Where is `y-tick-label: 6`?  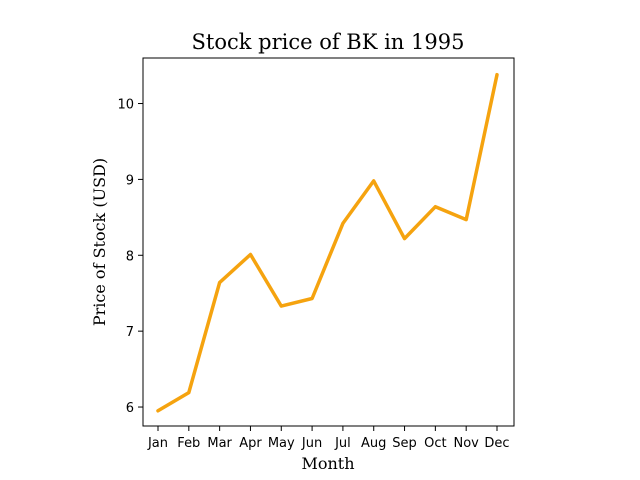 y-tick-label: 6 is located at coordinates (130, 408).